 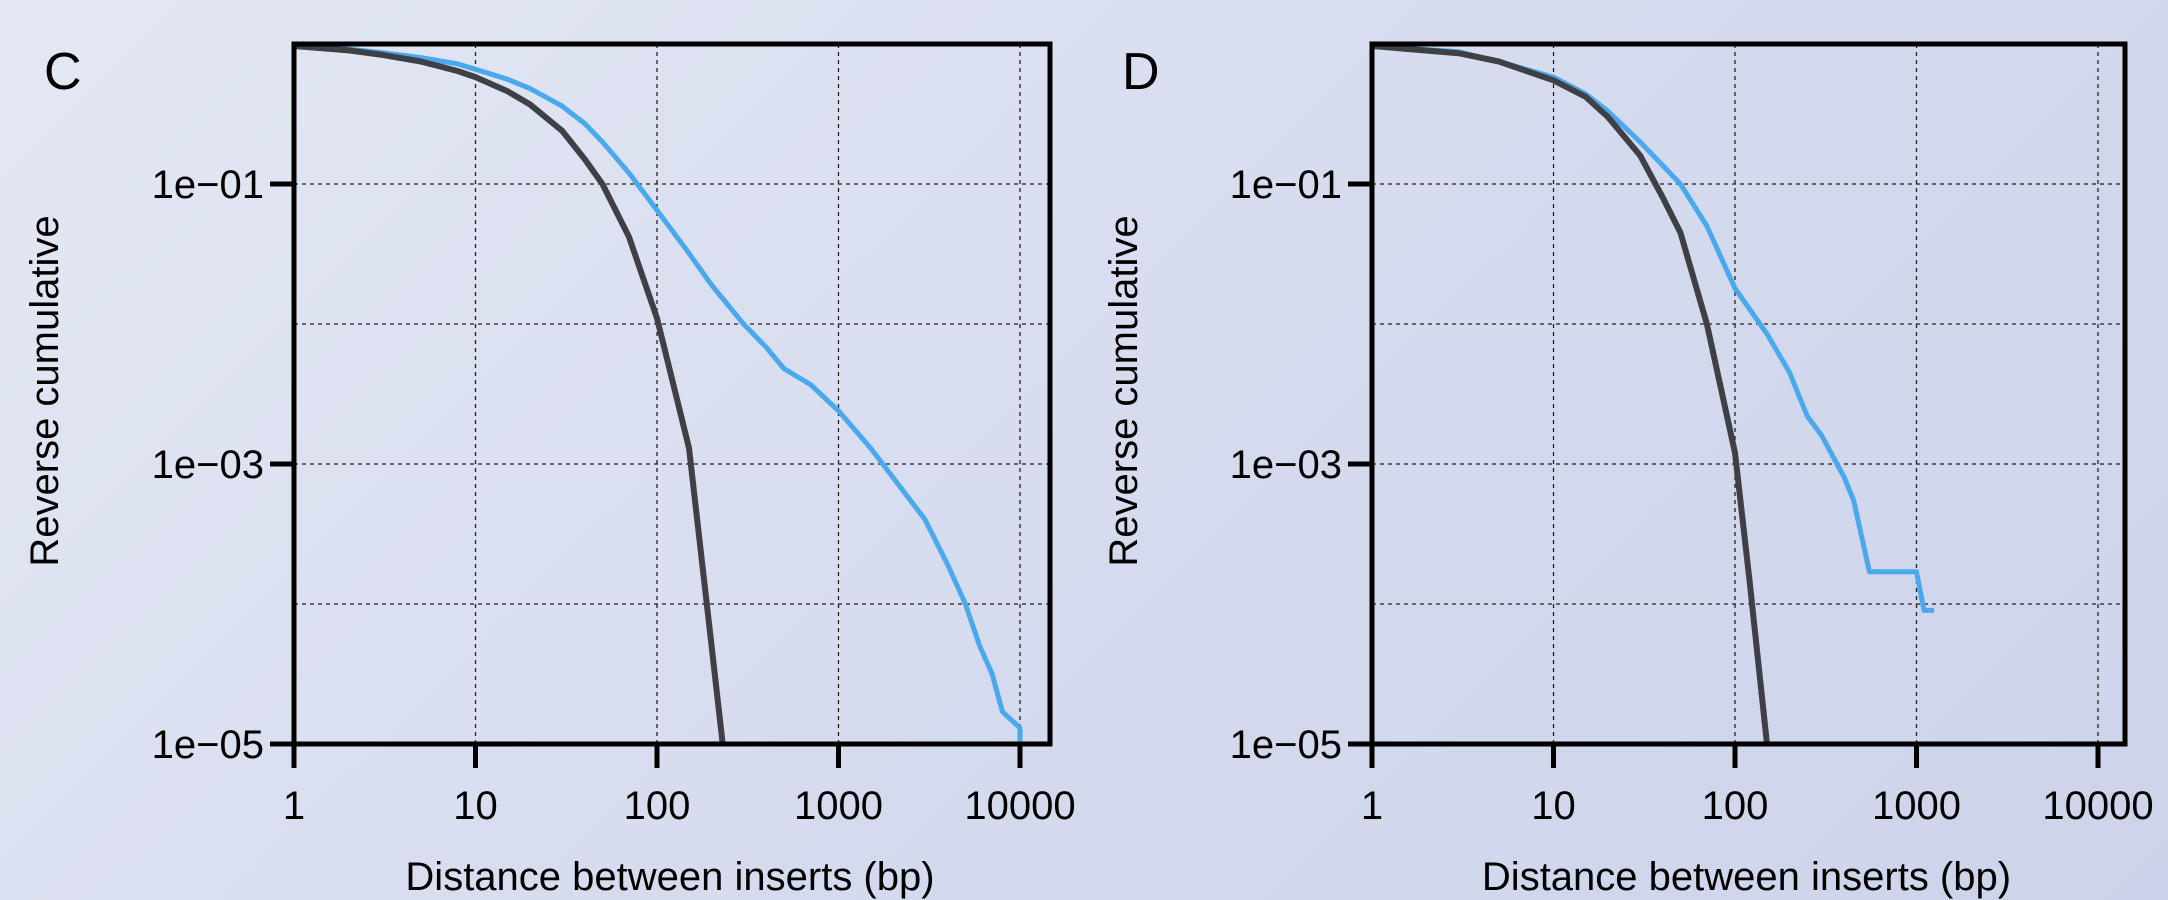 I want to click on panel-letter: C, so click(x=63, y=72).